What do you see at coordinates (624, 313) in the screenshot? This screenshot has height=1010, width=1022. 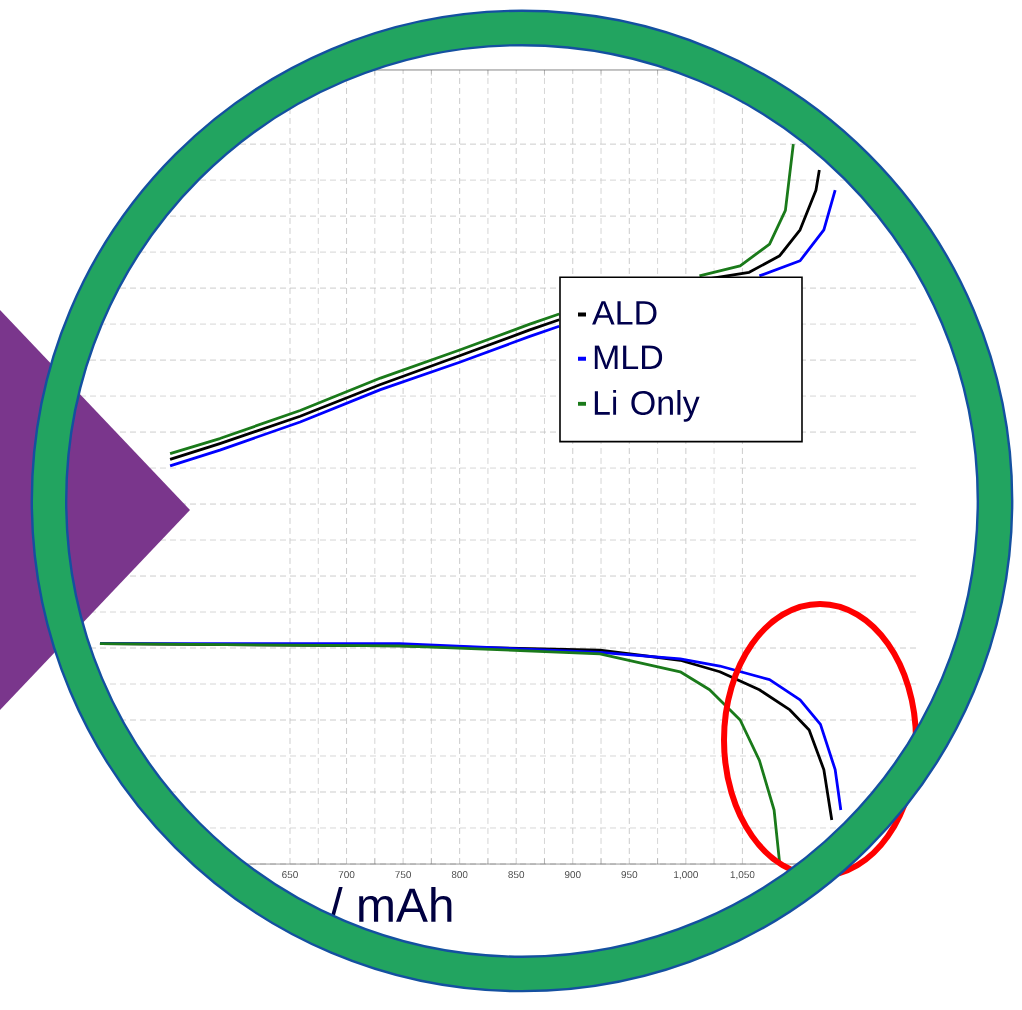 I see `series-label: ALD` at bounding box center [624, 313].